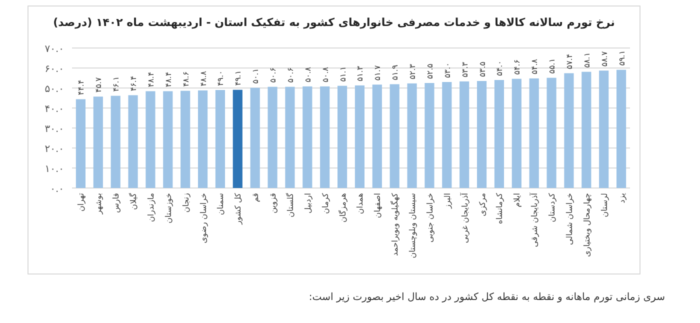 The width and height of the screenshot is (700, 323). Describe the element at coordinates (116, 202) in the screenshot. I see `x-tick-label: فارس` at that location.